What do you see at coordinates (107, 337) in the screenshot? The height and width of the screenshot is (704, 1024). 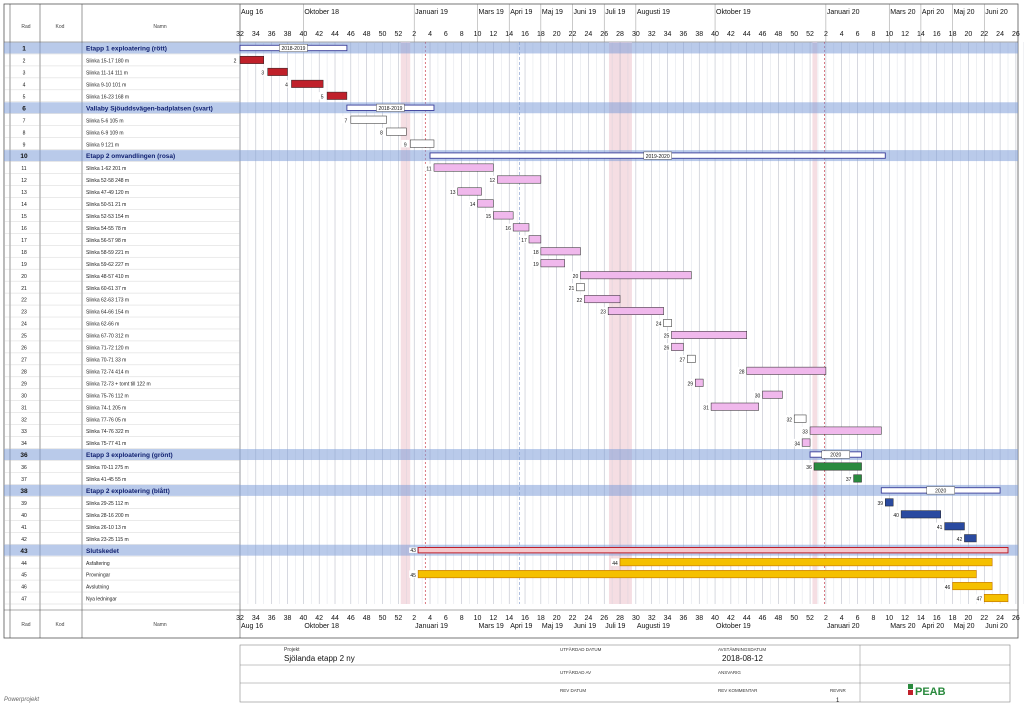 I see `task-name: Slinka 67-70 312 m` at bounding box center [107, 337].